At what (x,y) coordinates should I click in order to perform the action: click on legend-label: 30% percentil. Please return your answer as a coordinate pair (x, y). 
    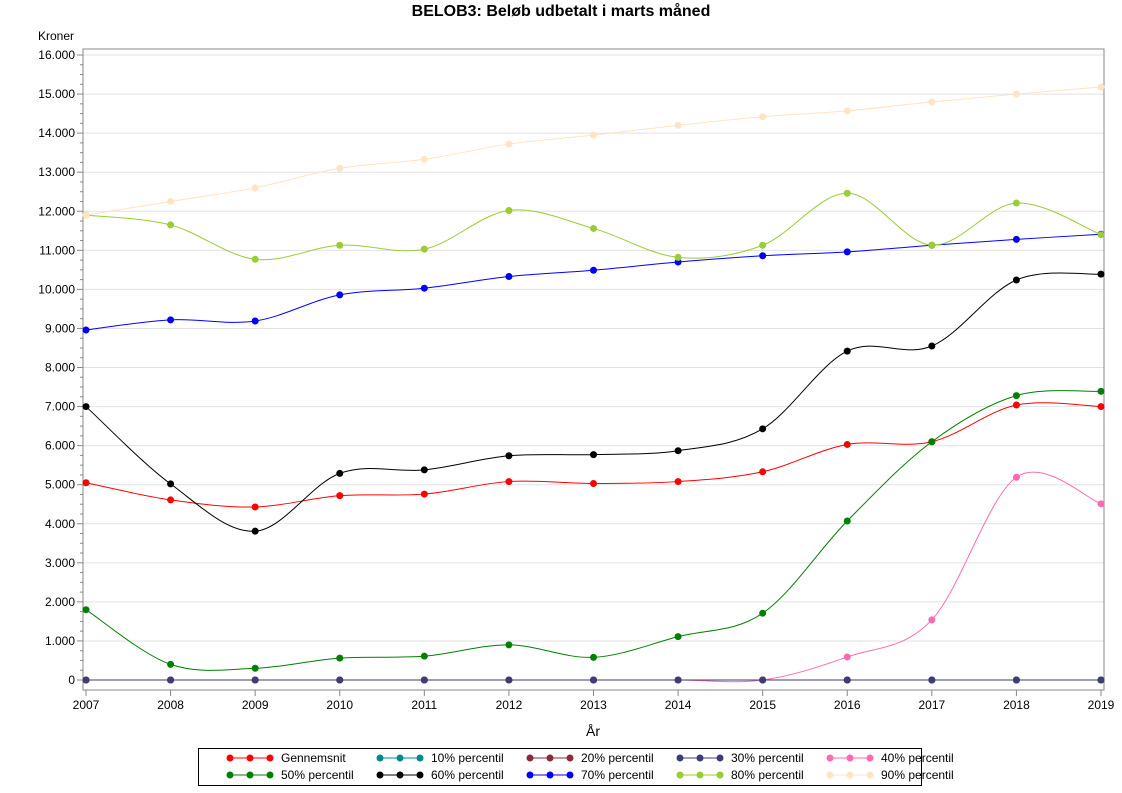
    Looking at the image, I should click on (767, 758).